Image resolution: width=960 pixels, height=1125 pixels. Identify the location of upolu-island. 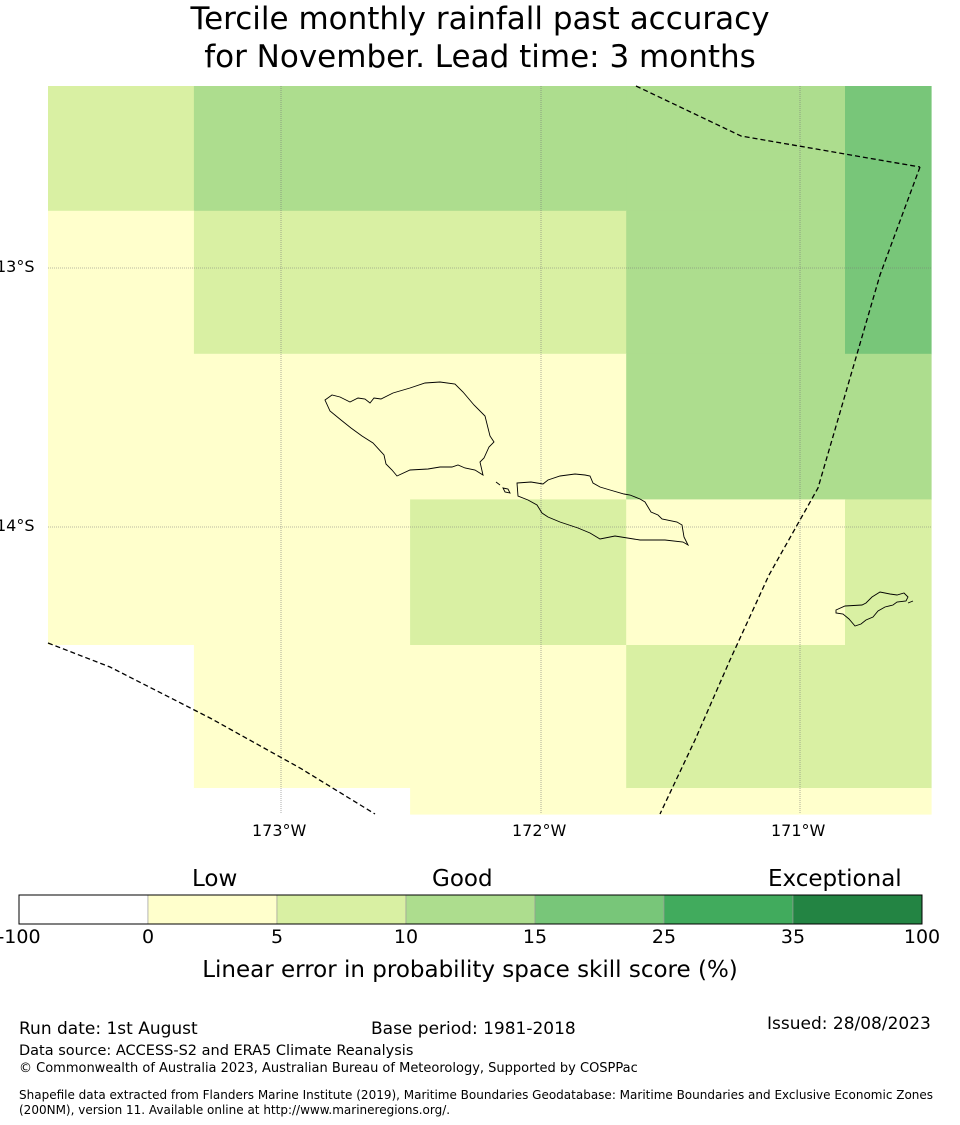
(603, 510).